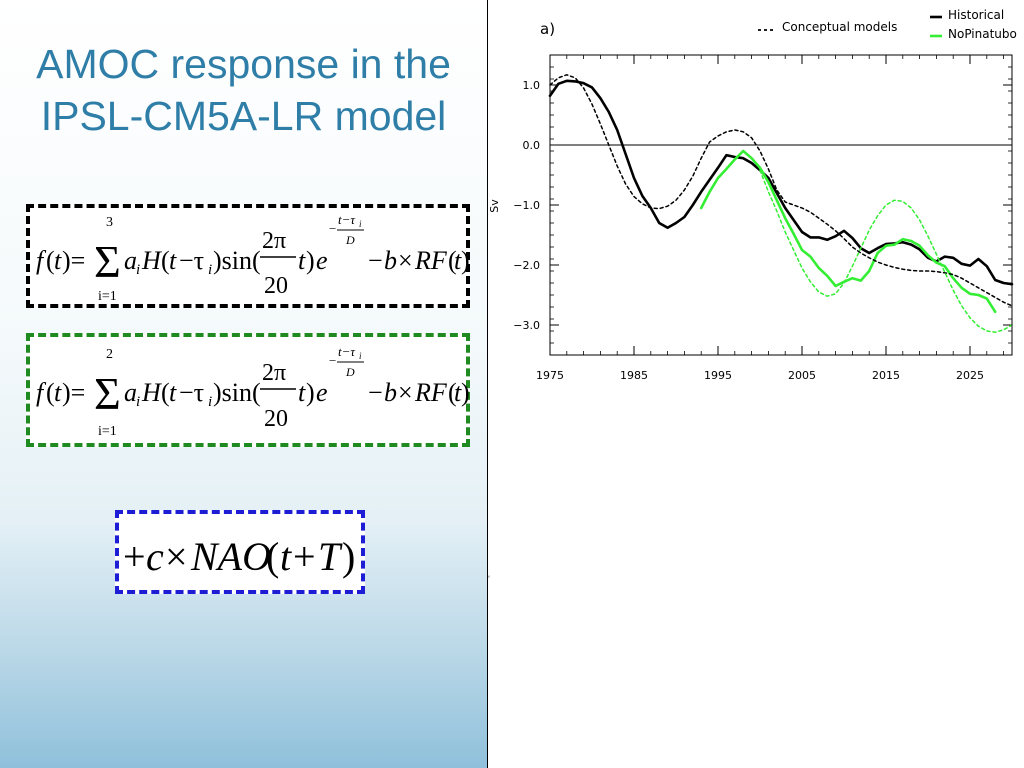  I want to click on svg-text: c, so click(155, 556).